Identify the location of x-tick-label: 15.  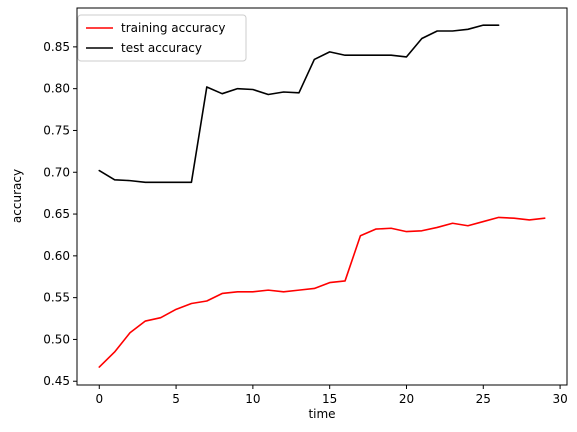
(329, 399).